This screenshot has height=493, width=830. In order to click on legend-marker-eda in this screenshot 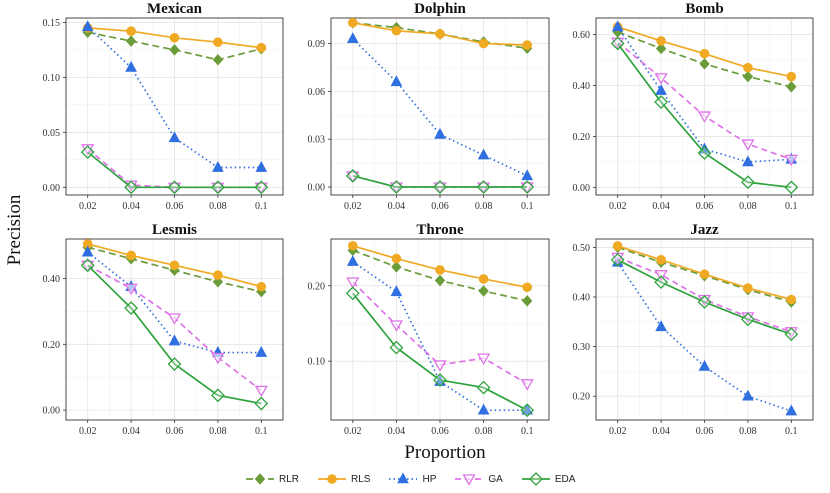, I will do `click(535, 479)`.